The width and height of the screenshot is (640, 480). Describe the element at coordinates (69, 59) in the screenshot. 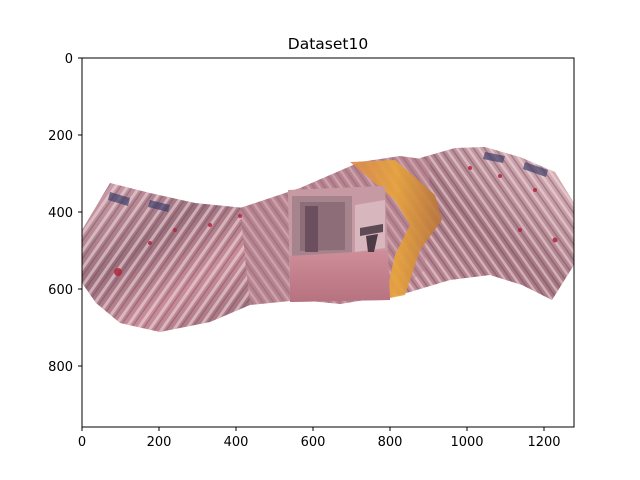

I see `y-tick-label: 0` at that location.